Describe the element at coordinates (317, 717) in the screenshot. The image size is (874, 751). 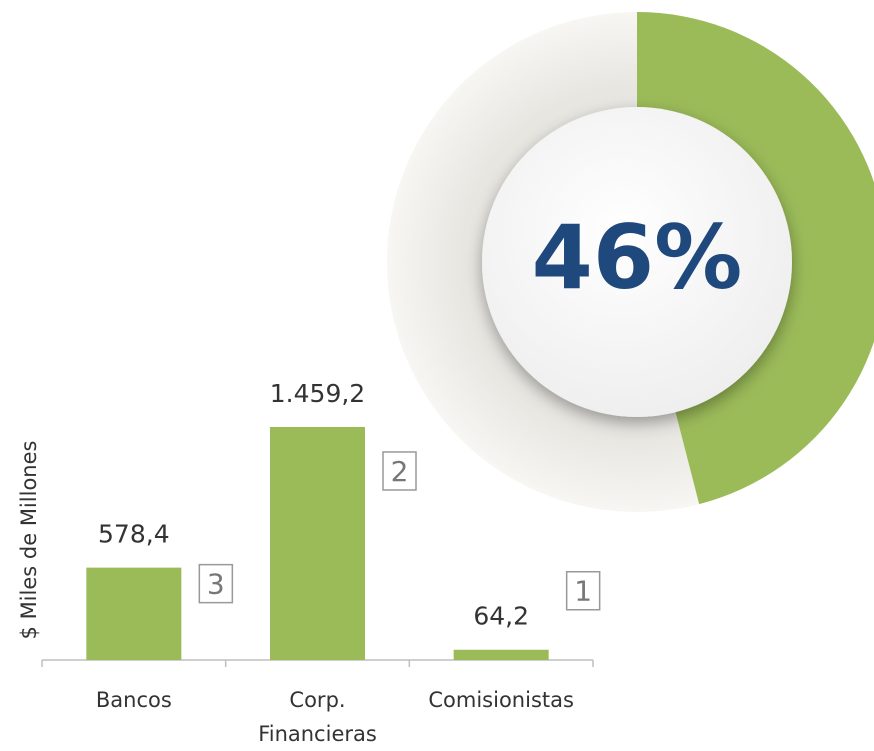
I see `x-tick-label: Corp. Financieras` at that location.